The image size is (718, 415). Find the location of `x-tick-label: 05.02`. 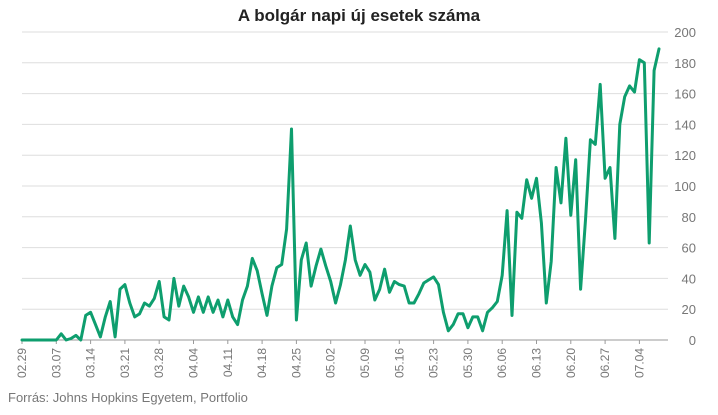

x-tick-label: 05.02 is located at coordinates (331, 363).